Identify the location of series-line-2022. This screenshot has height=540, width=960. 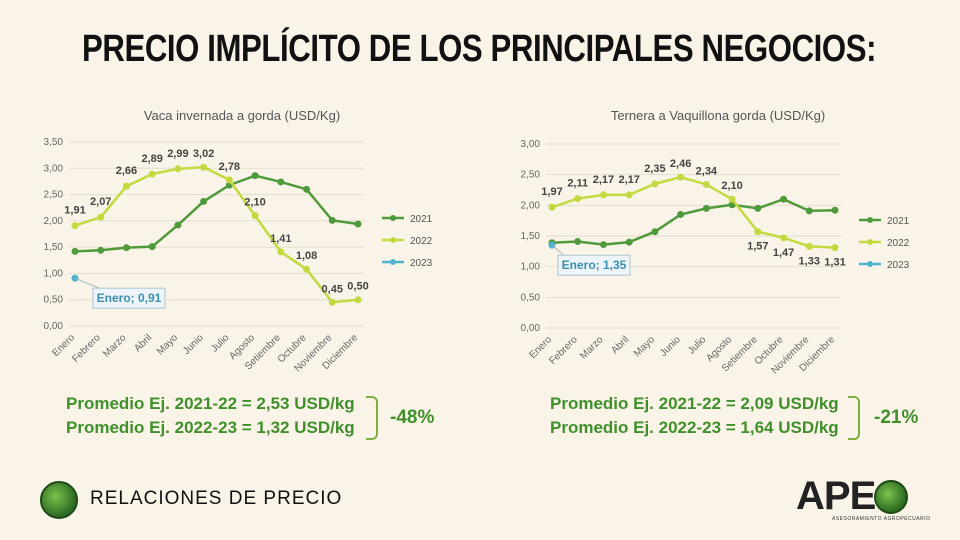
(216, 234).